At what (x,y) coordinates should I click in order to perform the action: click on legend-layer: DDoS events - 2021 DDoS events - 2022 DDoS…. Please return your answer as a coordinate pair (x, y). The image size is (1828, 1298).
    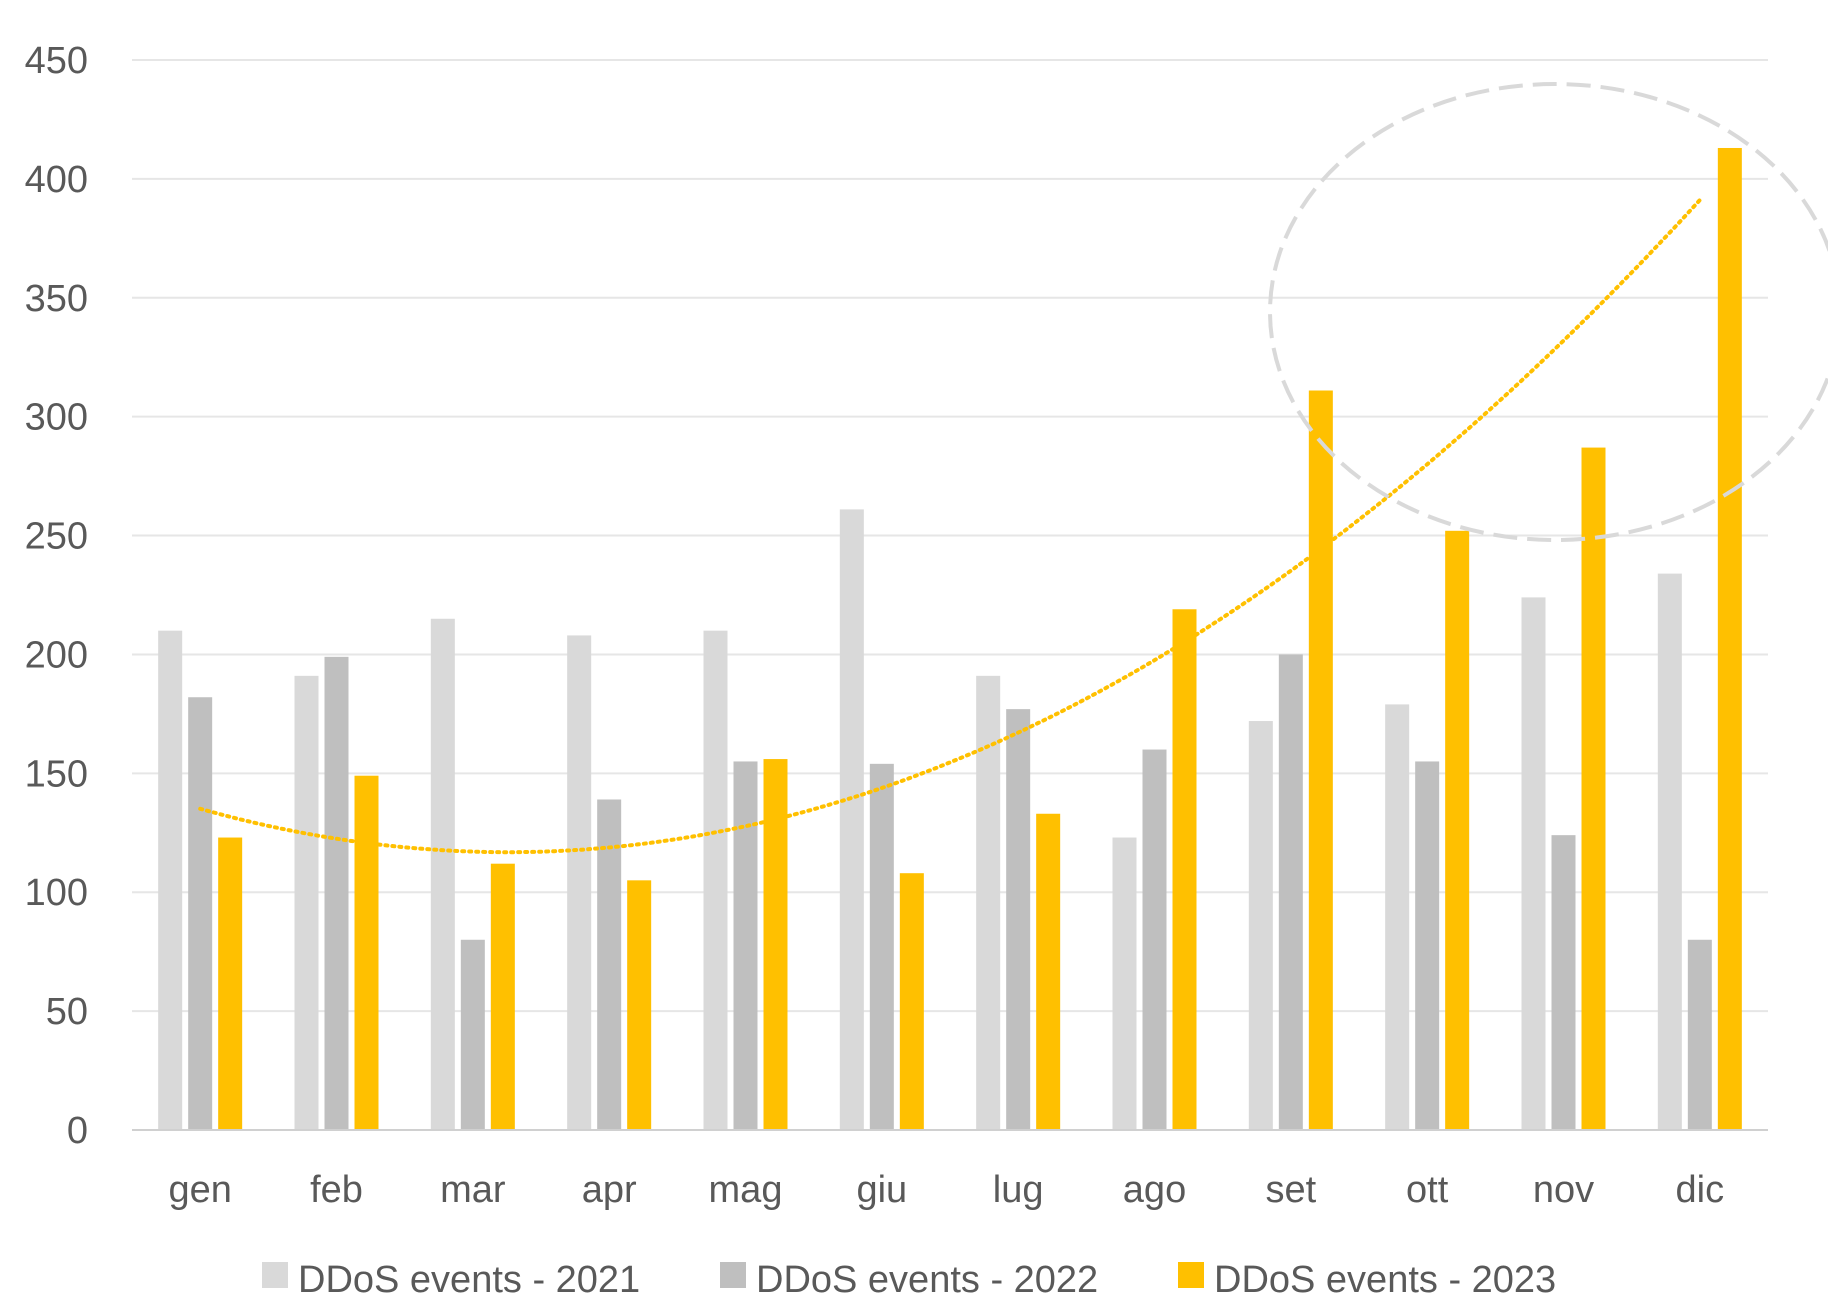
    Looking at the image, I should click on (909, 1278).